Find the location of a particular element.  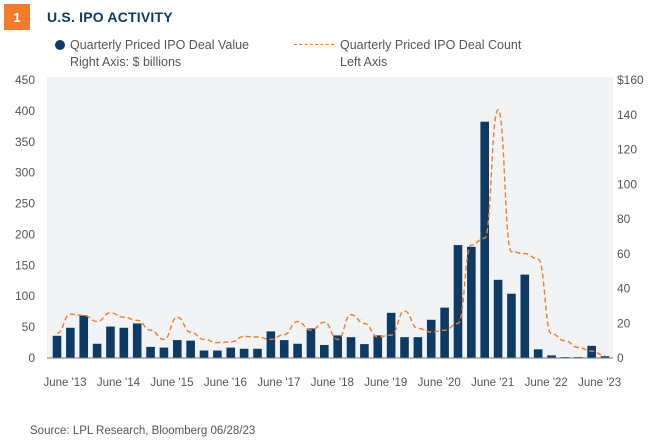

legend-value-label: Quarterly Priced IPO Deal Value is located at coordinates (160, 45).